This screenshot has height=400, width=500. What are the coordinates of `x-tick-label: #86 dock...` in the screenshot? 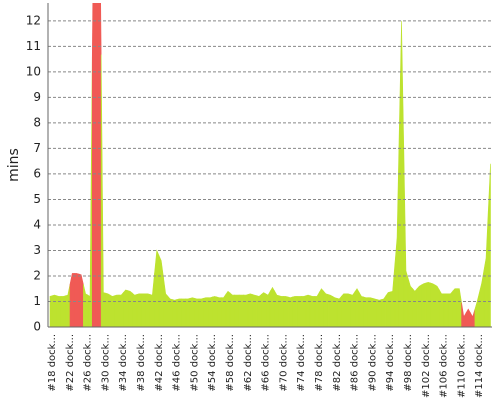 It's located at (355, 363).